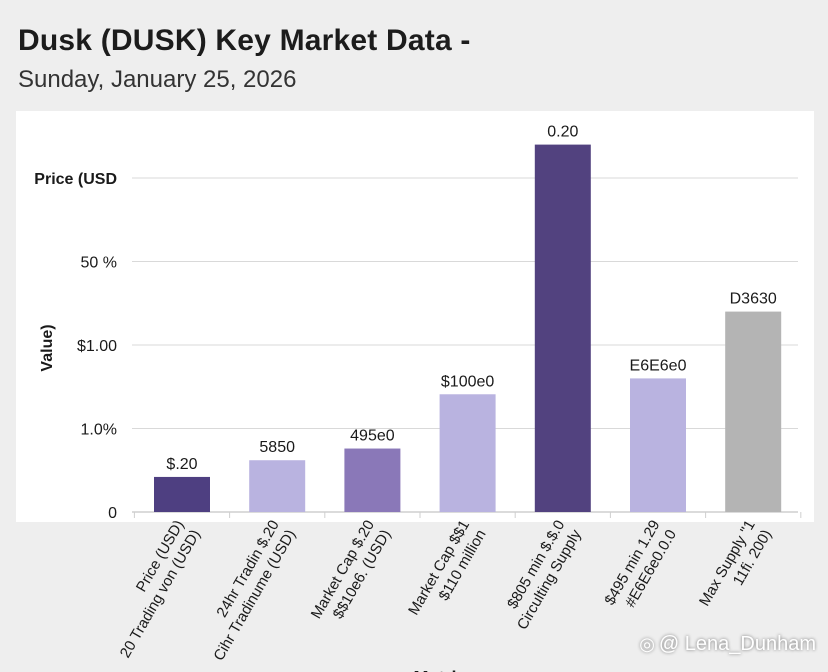 The height and width of the screenshot is (672, 828). Describe the element at coordinates (658, 365) in the screenshot. I see `bar-value-label: E6E6e0` at that location.